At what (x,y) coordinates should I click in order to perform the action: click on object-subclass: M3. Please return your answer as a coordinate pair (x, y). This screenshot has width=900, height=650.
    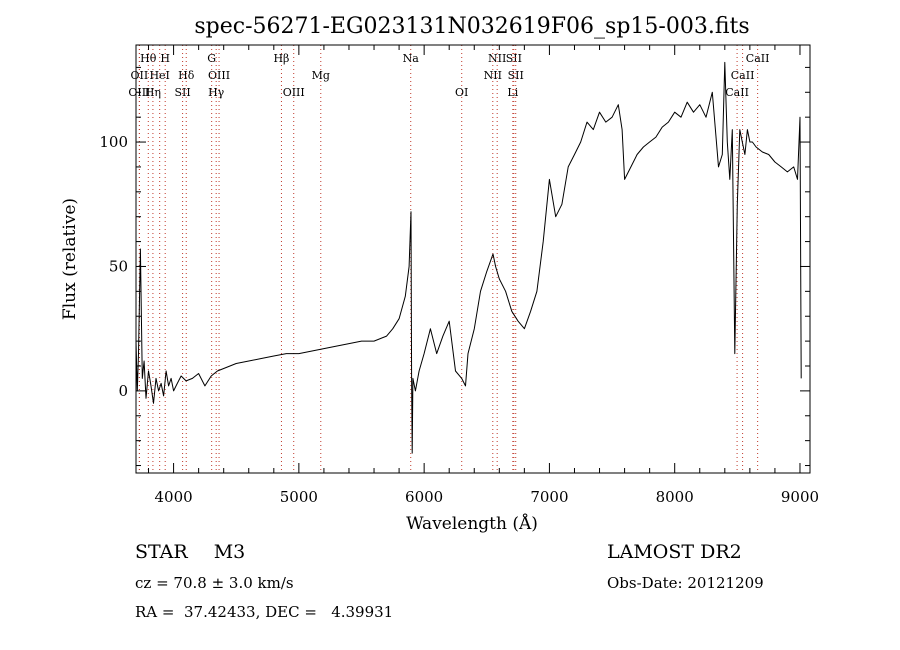
    Looking at the image, I should click on (229, 552).